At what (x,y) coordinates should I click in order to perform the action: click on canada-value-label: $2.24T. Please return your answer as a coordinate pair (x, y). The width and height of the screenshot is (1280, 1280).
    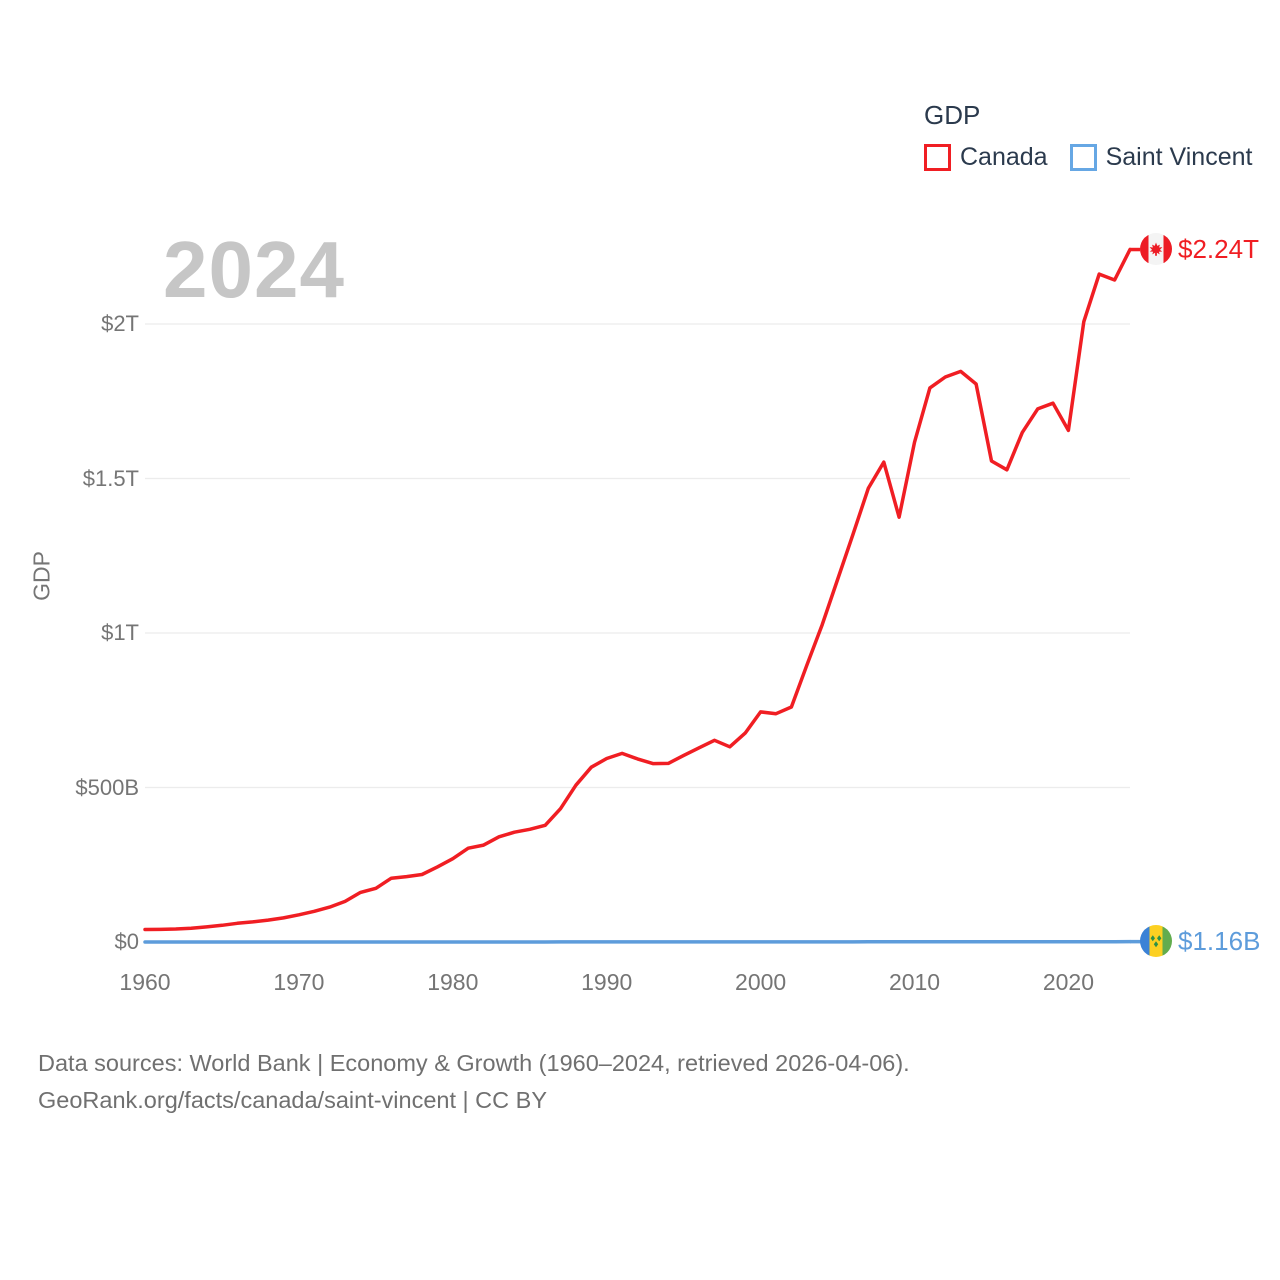
    Looking at the image, I should click on (1218, 249).